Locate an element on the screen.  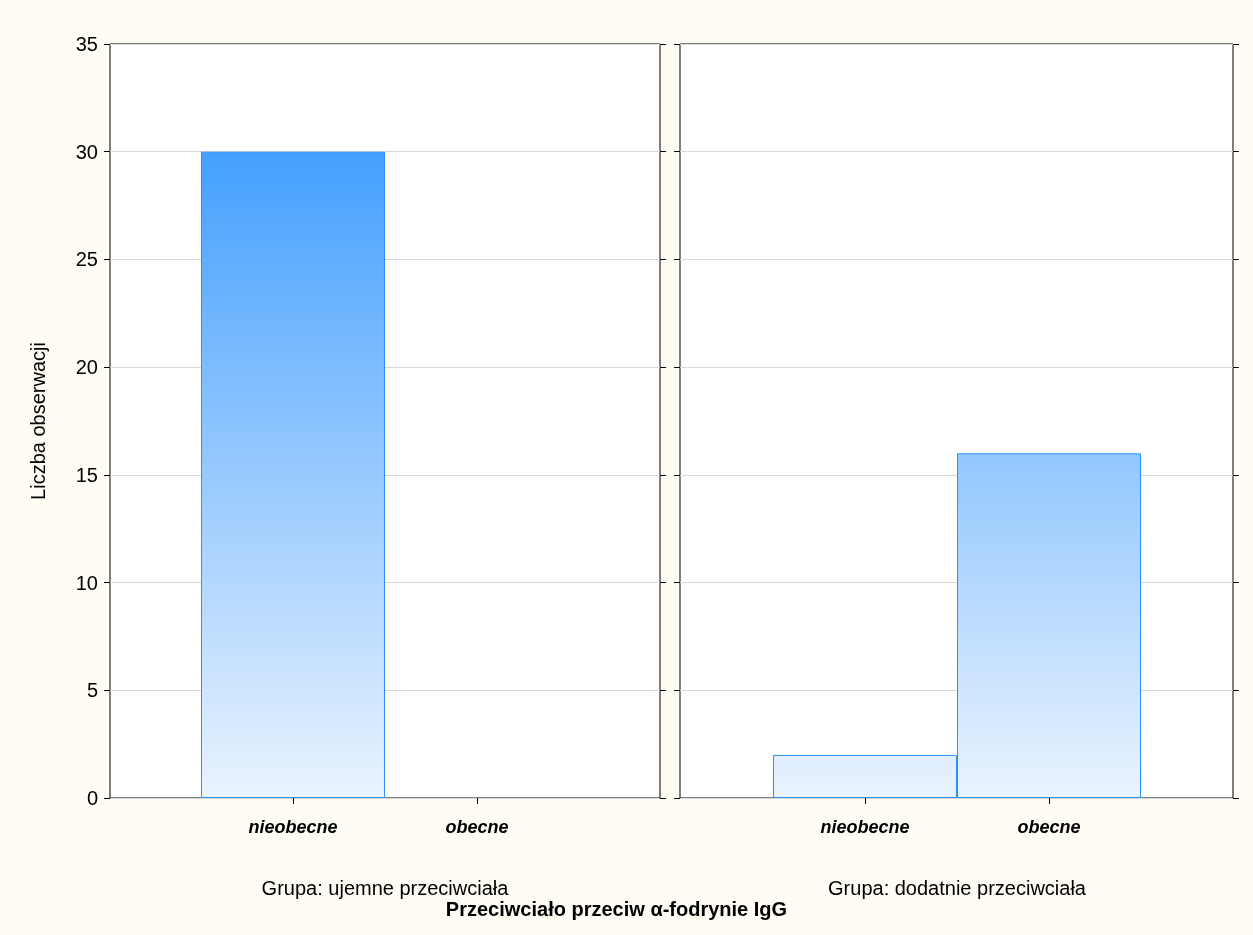
y-axis-title: Liczba obserwacji is located at coordinates (38, 421).